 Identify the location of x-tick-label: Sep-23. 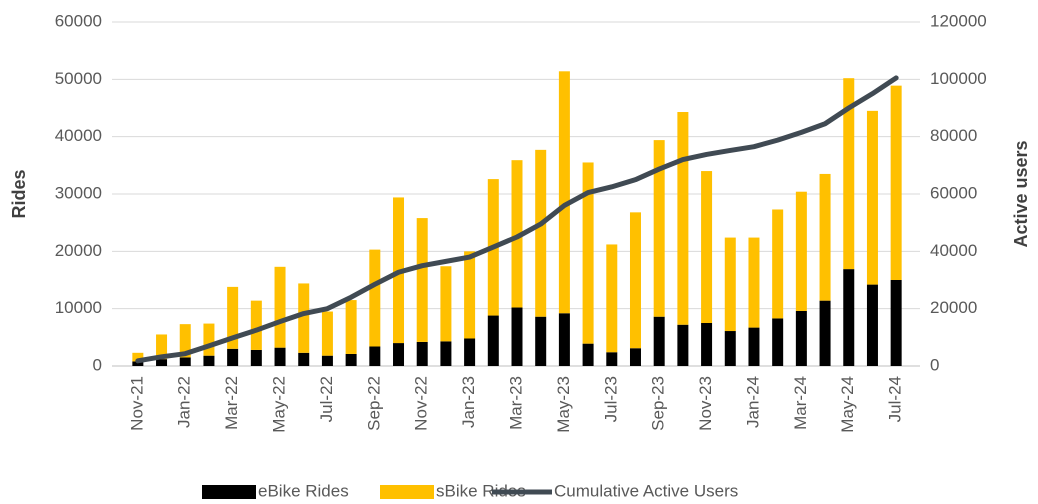
(658, 403).